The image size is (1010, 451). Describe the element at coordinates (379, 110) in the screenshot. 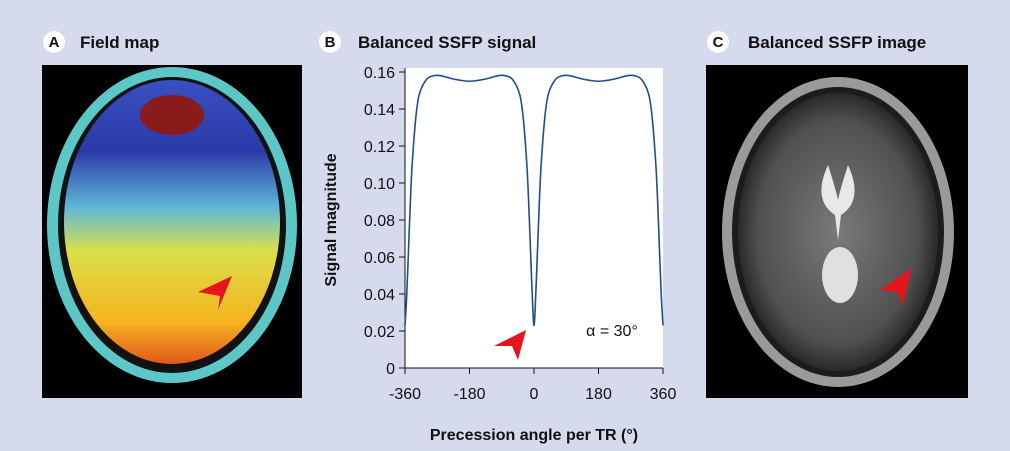

I see `y-tick-label: 0.14` at that location.